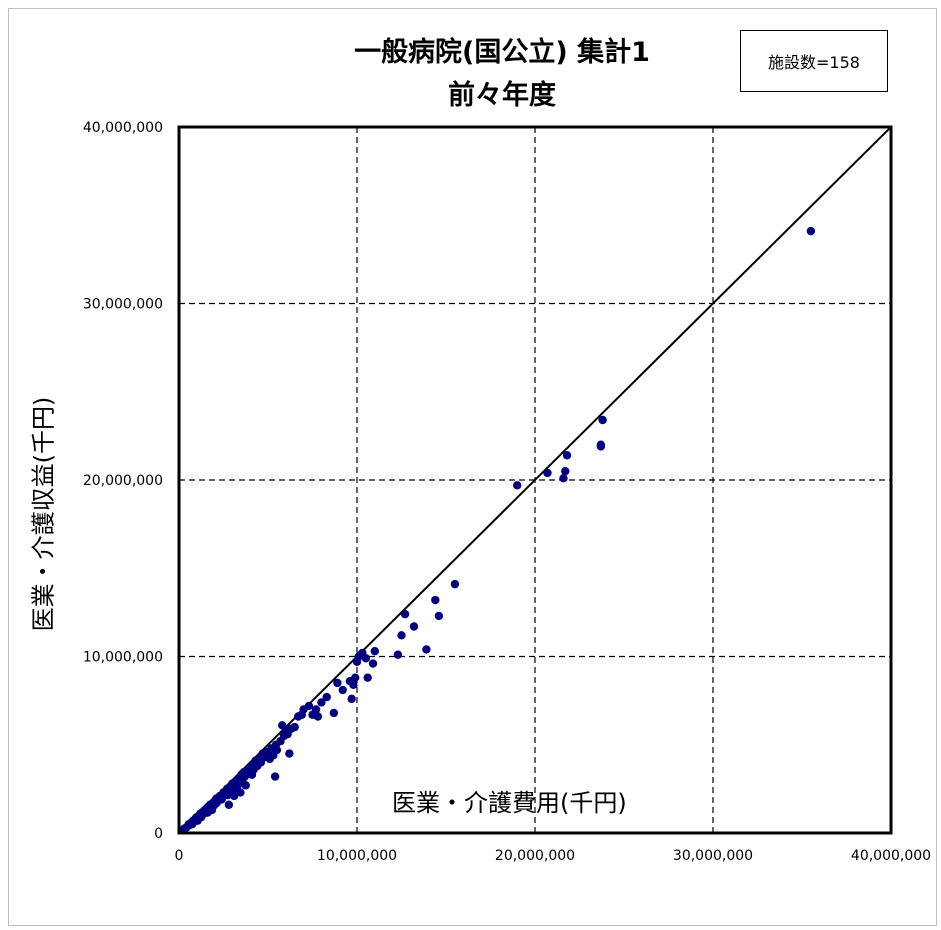  Describe the element at coordinates (43, 514) in the screenshot. I see `y-axis-label: 医業・介護収益(千円)` at that location.